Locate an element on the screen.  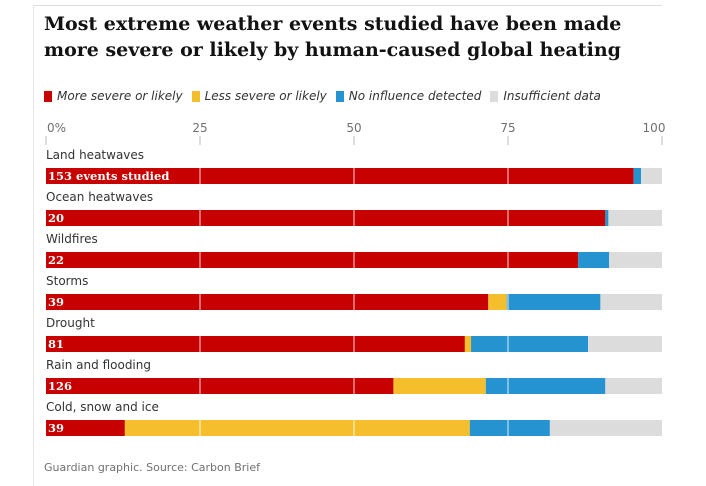
bar-count-label: 22 is located at coordinates (56, 260).